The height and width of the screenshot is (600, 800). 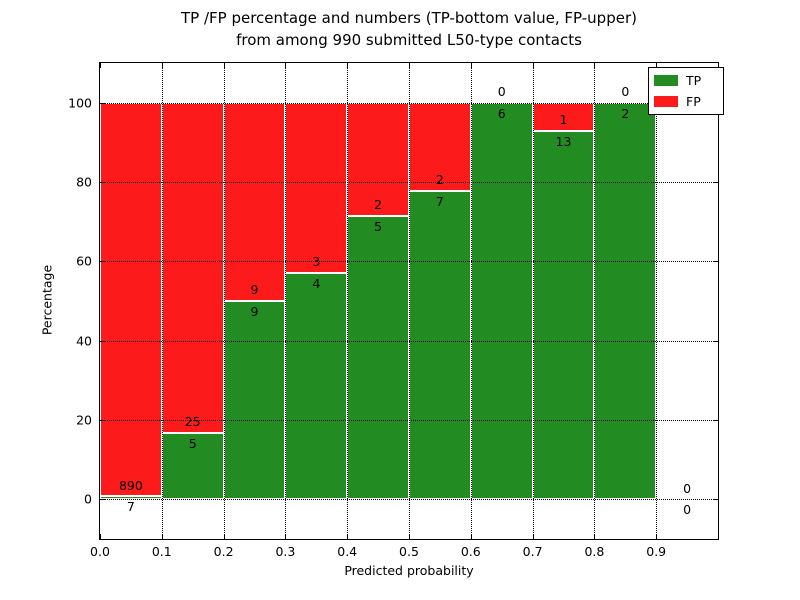 What do you see at coordinates (84, 420) in the screenshot?
I see `y-tick-label: 20` at bounding box center [84, 420].